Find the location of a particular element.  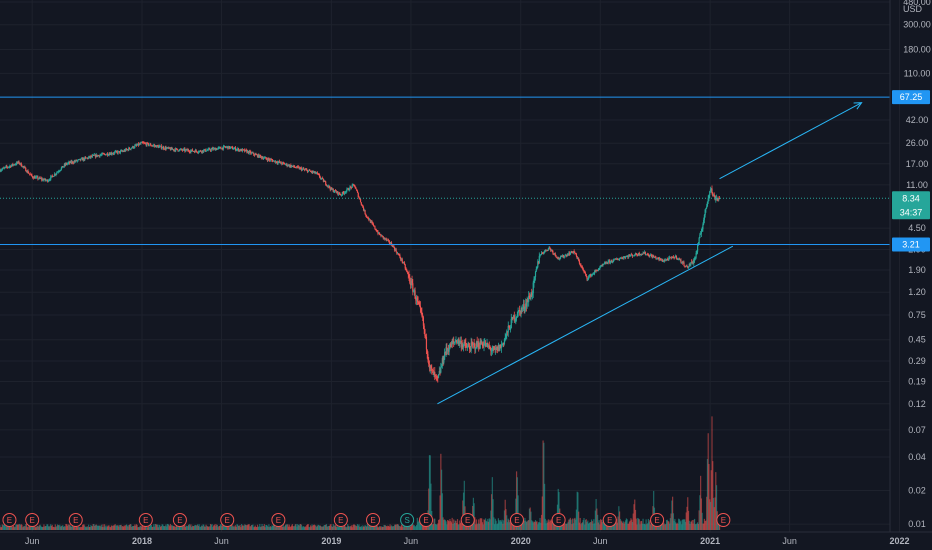

event-marker-ring is located at coordinates (407, 520).